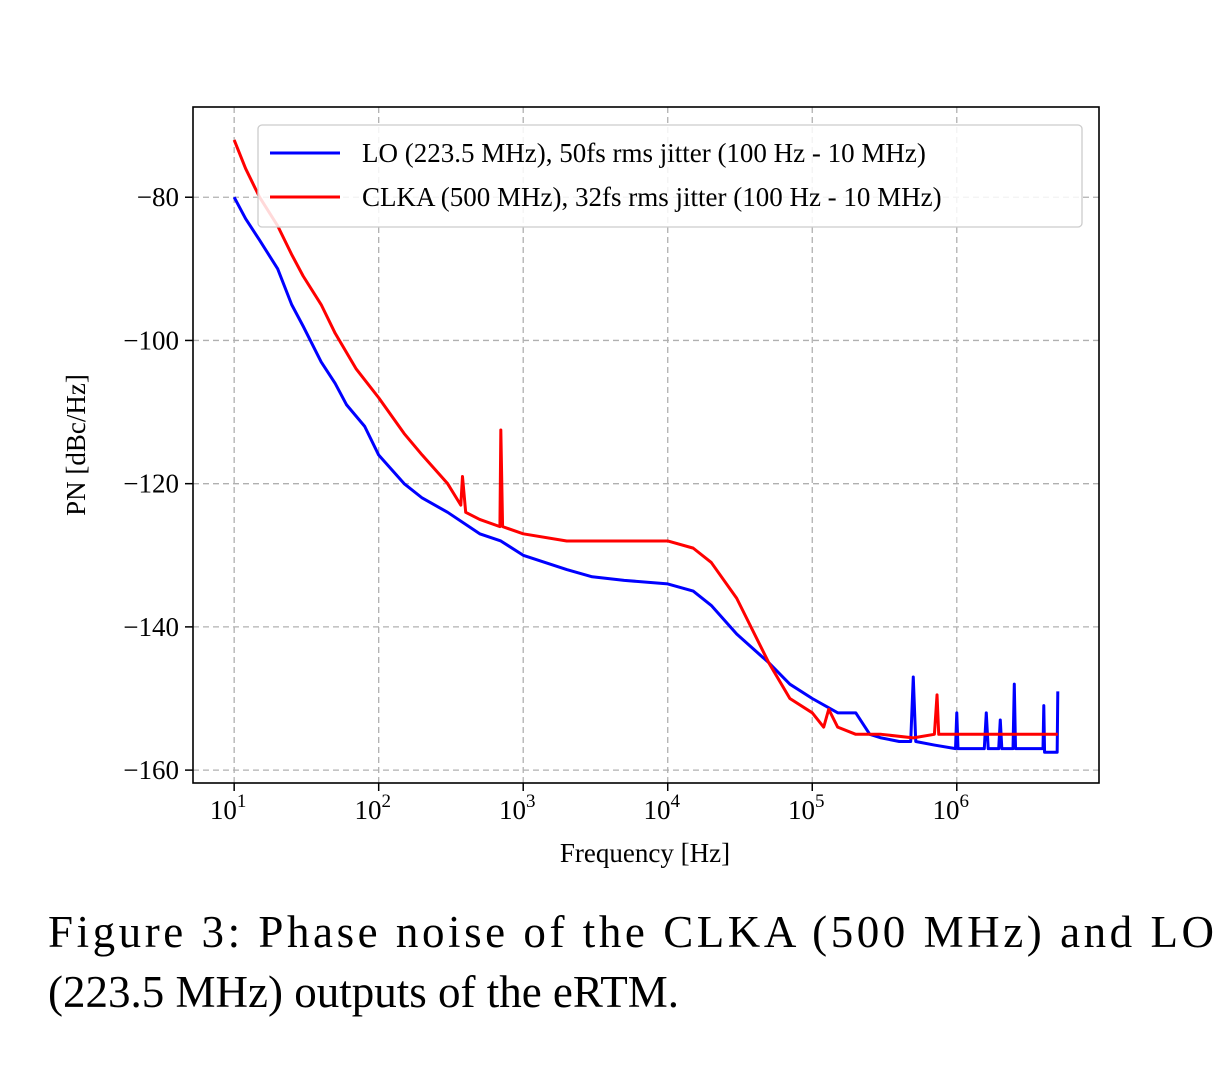  What do you see at coordinates (645, 853) in the screenshot?
I see `x-axis-label: Frequency [Hz]` at bounding box center [645, 853].